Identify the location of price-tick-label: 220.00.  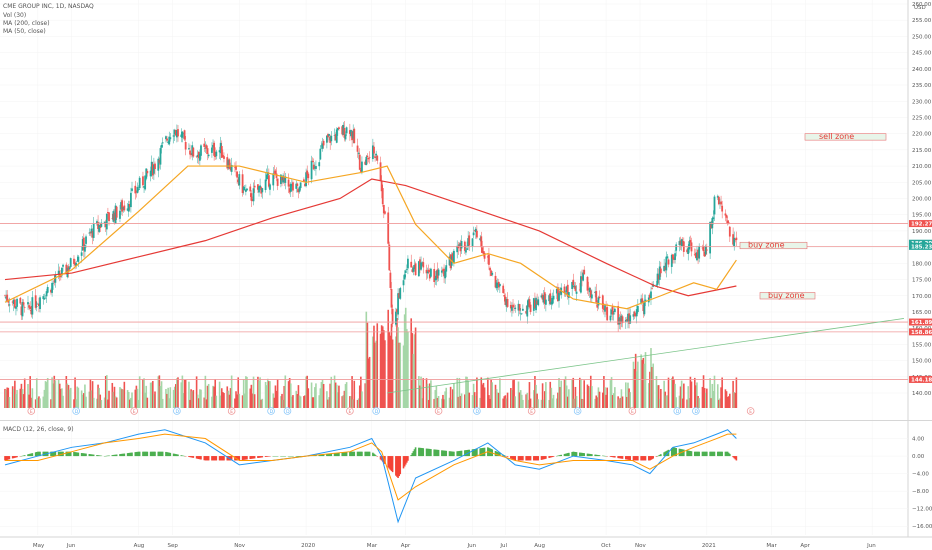
(922, 135).